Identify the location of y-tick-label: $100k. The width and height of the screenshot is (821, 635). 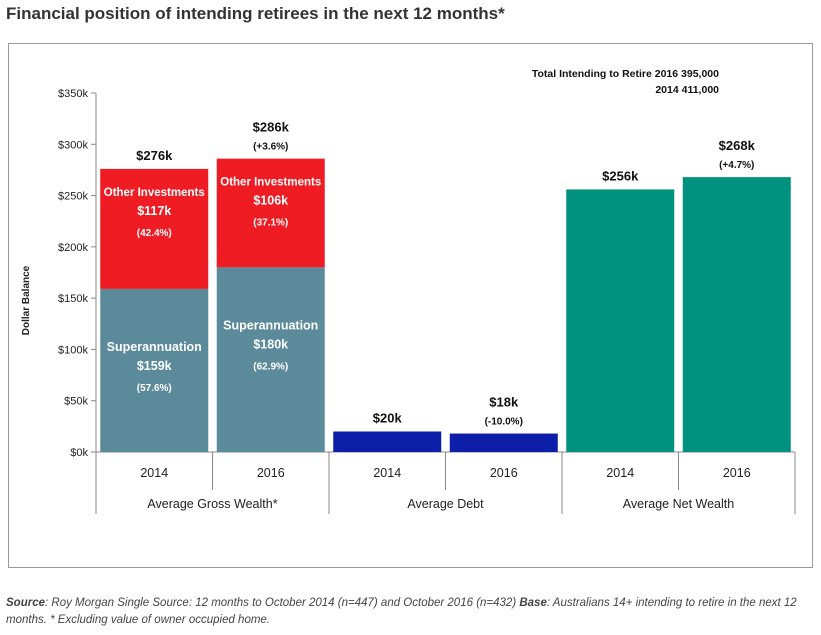
(73, 350).